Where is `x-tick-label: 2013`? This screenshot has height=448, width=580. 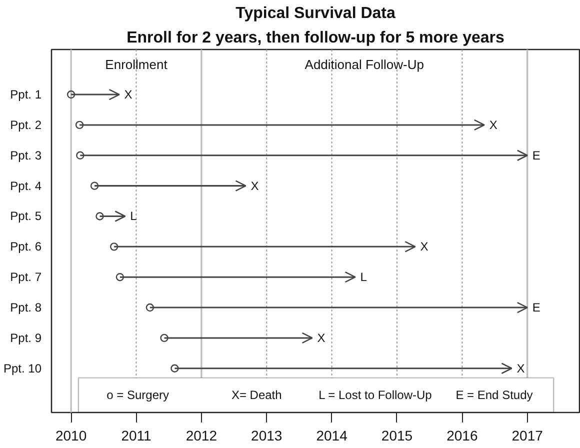 x-tick-label: 2013 is located at coordinates (266, 436).